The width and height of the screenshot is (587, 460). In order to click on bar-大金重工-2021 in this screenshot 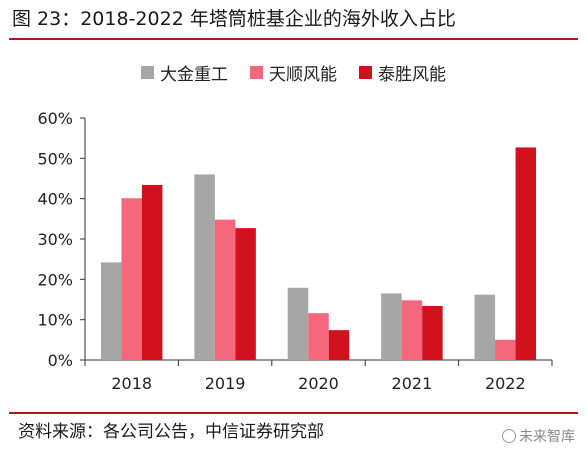, I will do `click(391, 326)`.